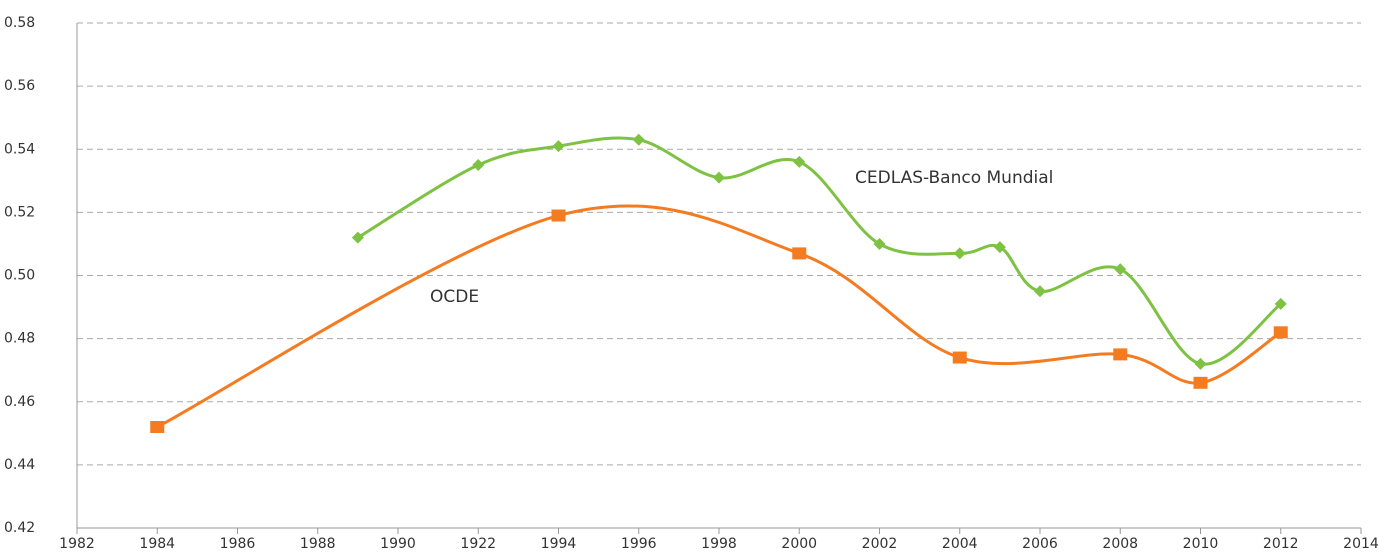  What do you see at coordinates (157, 544) in the screenshot?
I see `x-tick-label: 1984` at bounding box center [157, 544].